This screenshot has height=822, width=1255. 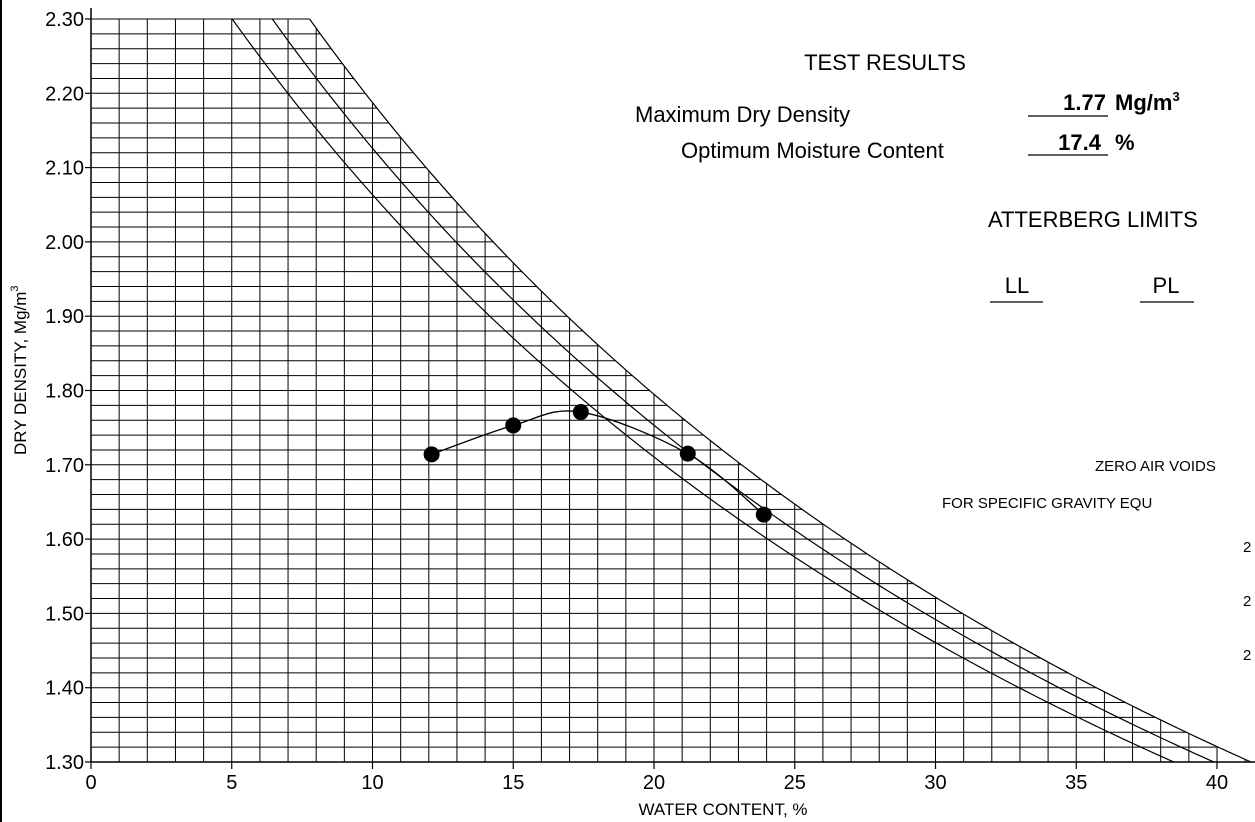 I want to click on zav-legend-label-3: 2, so click(x=1247, y=655).